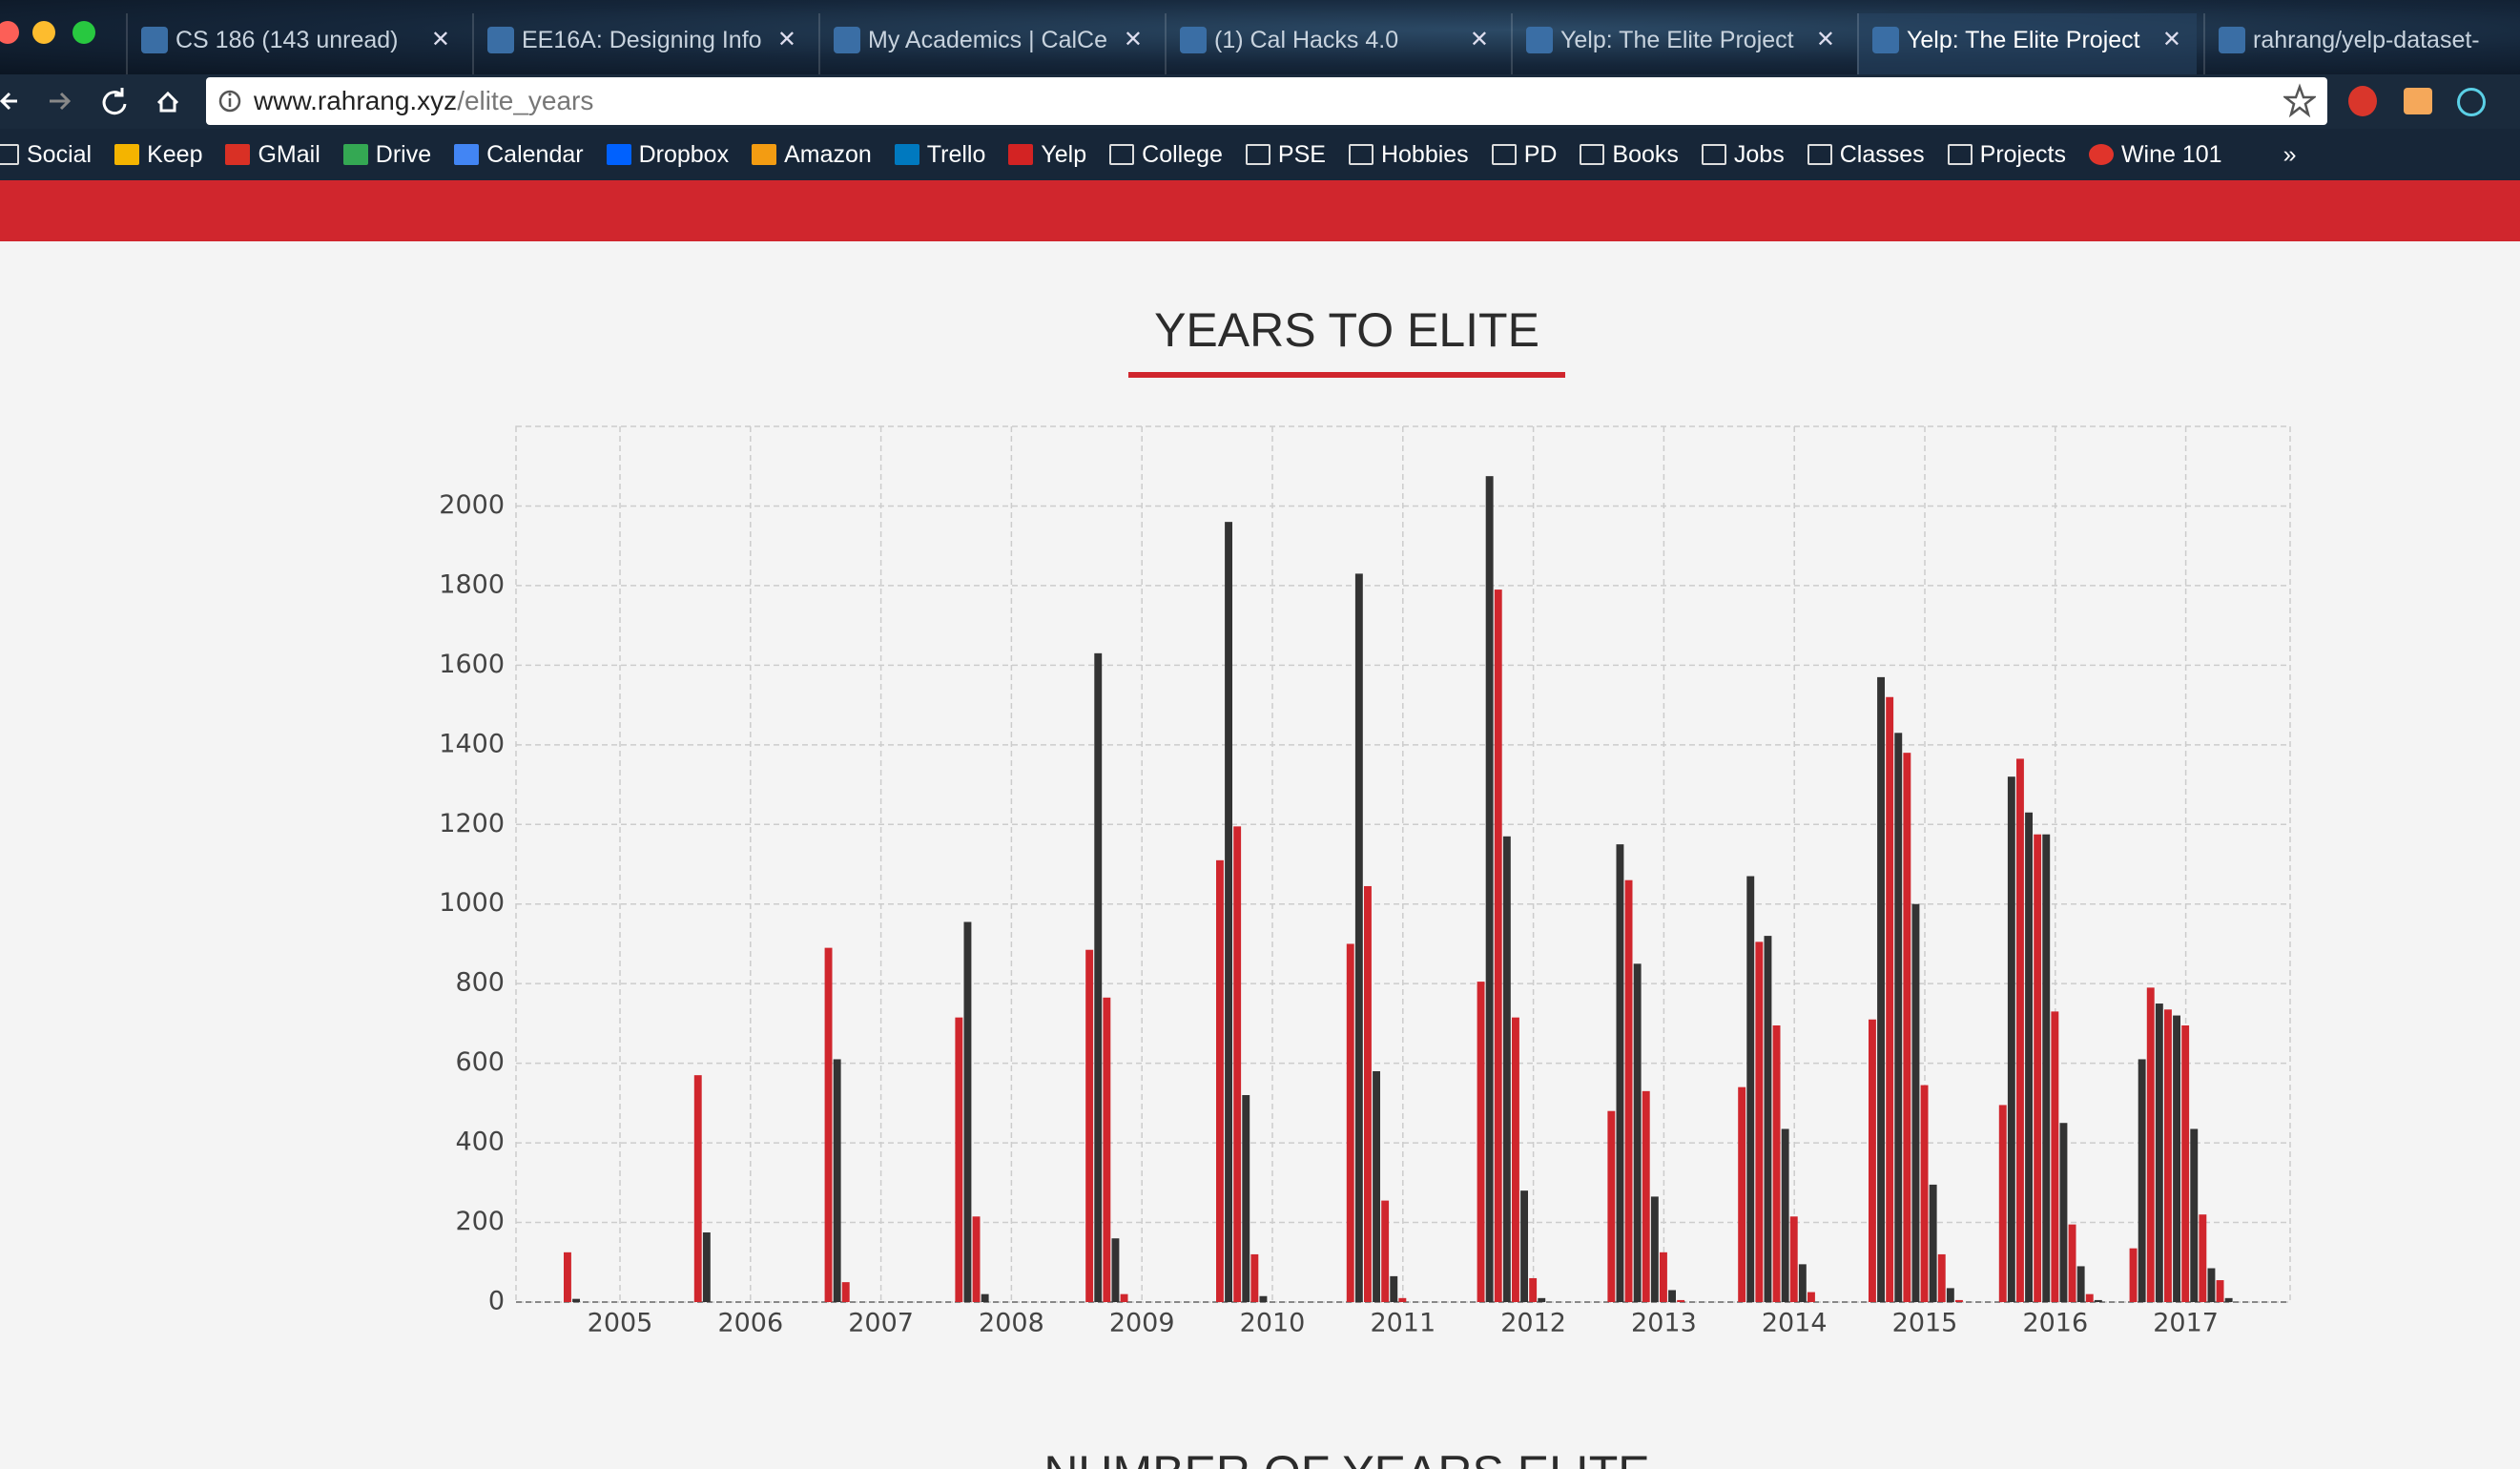 Image resolution: width=2520 pixels, height=1469 pixels. Describe the element at coordinates (1047, 155) in the screenshot. I see `bookmark: Yelp` at that location.